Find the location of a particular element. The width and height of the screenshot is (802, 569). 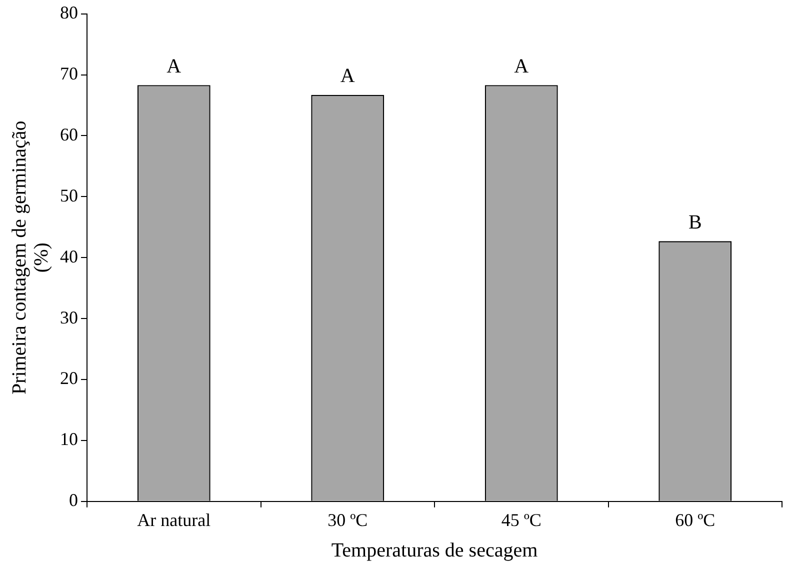

x-tick-label: 30 ºC is located at coordinates (348, 520).